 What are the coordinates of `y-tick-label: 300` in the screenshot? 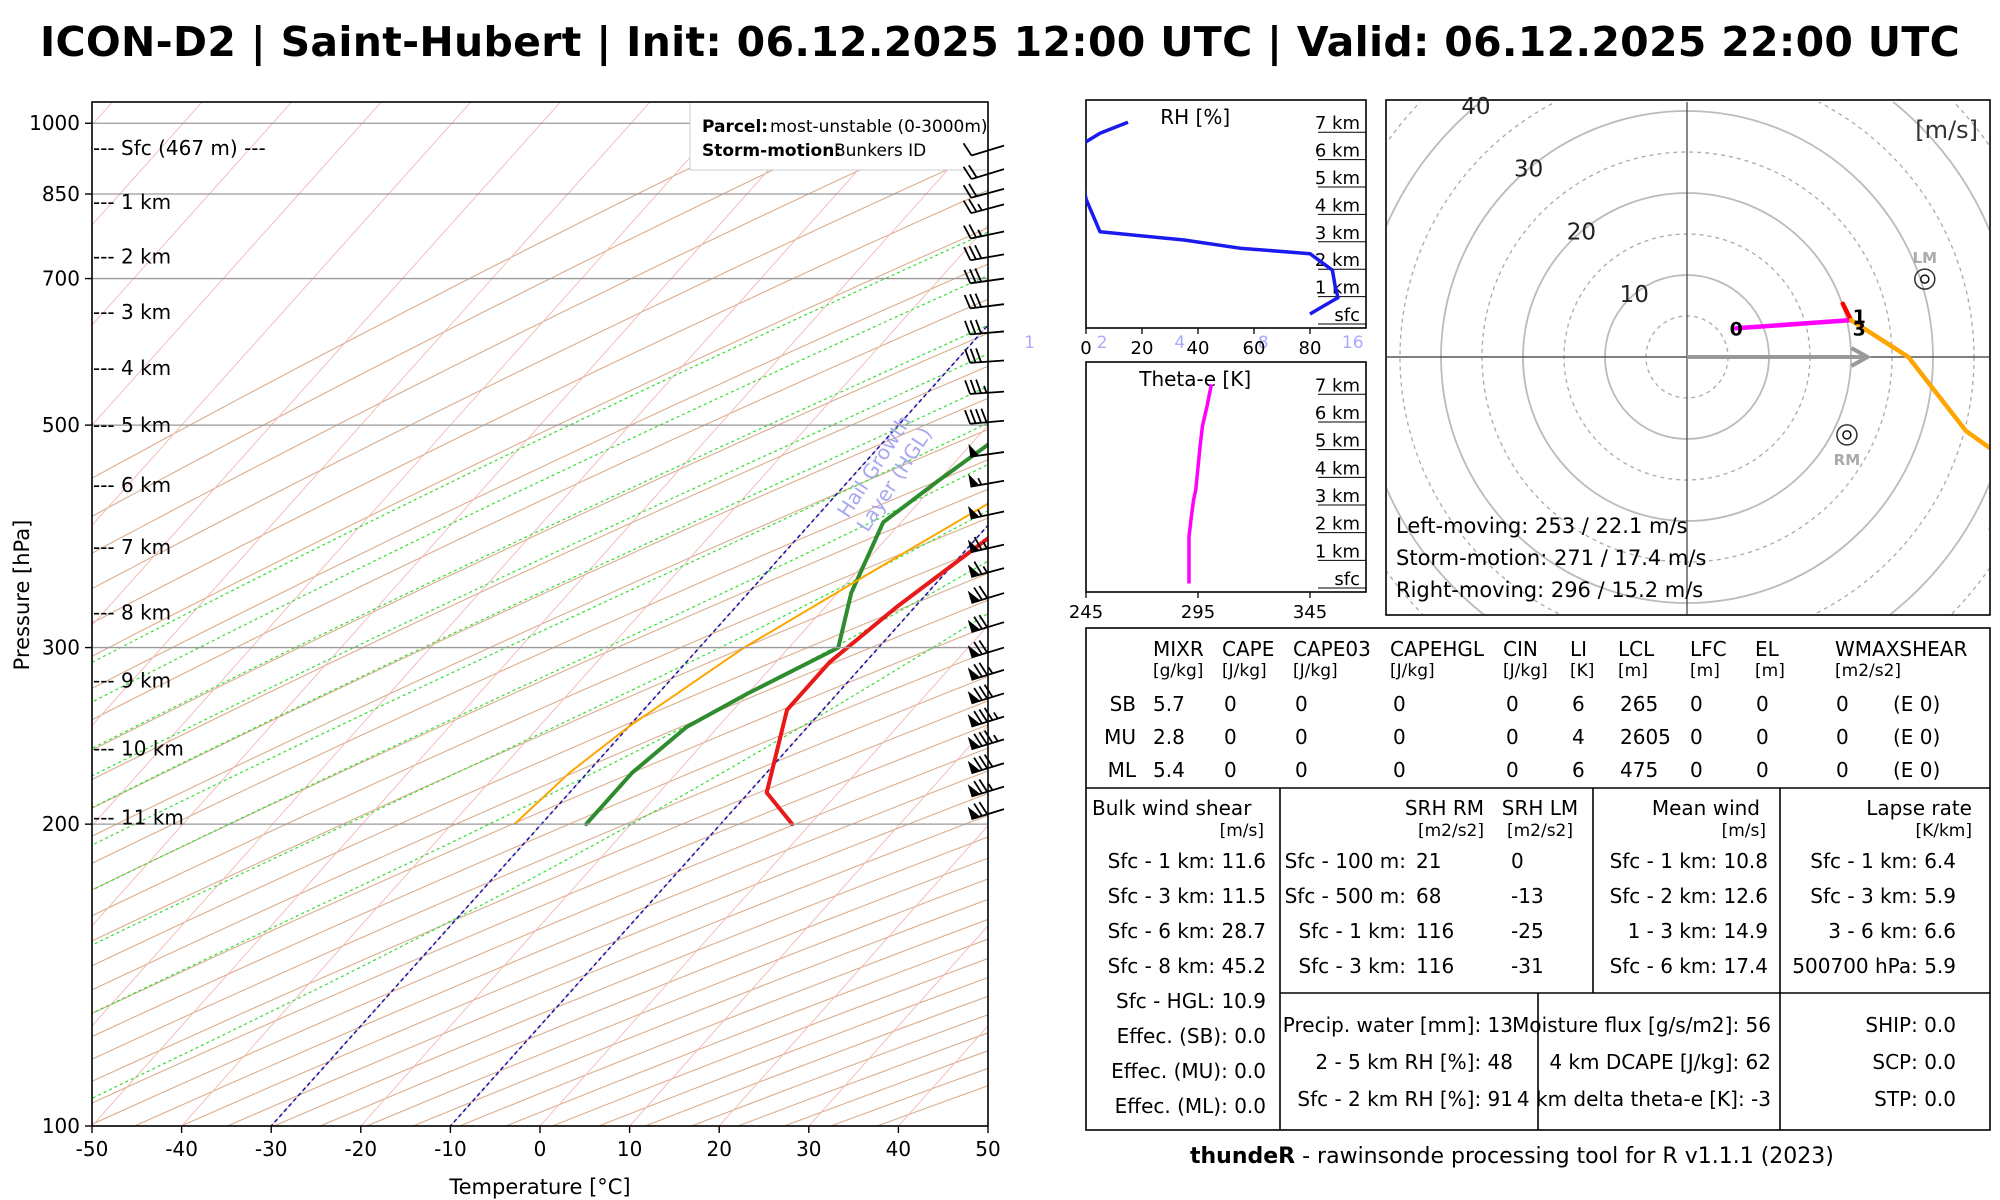 It's located at (61, 648).